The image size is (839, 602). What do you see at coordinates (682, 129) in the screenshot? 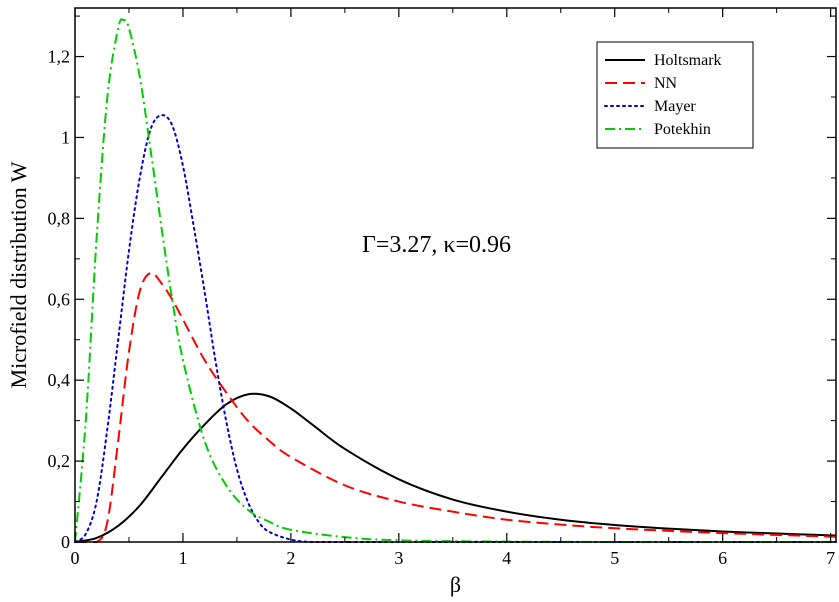
I see `legend-label-potekhin: Potekhin` at bounding box center [682, 129].